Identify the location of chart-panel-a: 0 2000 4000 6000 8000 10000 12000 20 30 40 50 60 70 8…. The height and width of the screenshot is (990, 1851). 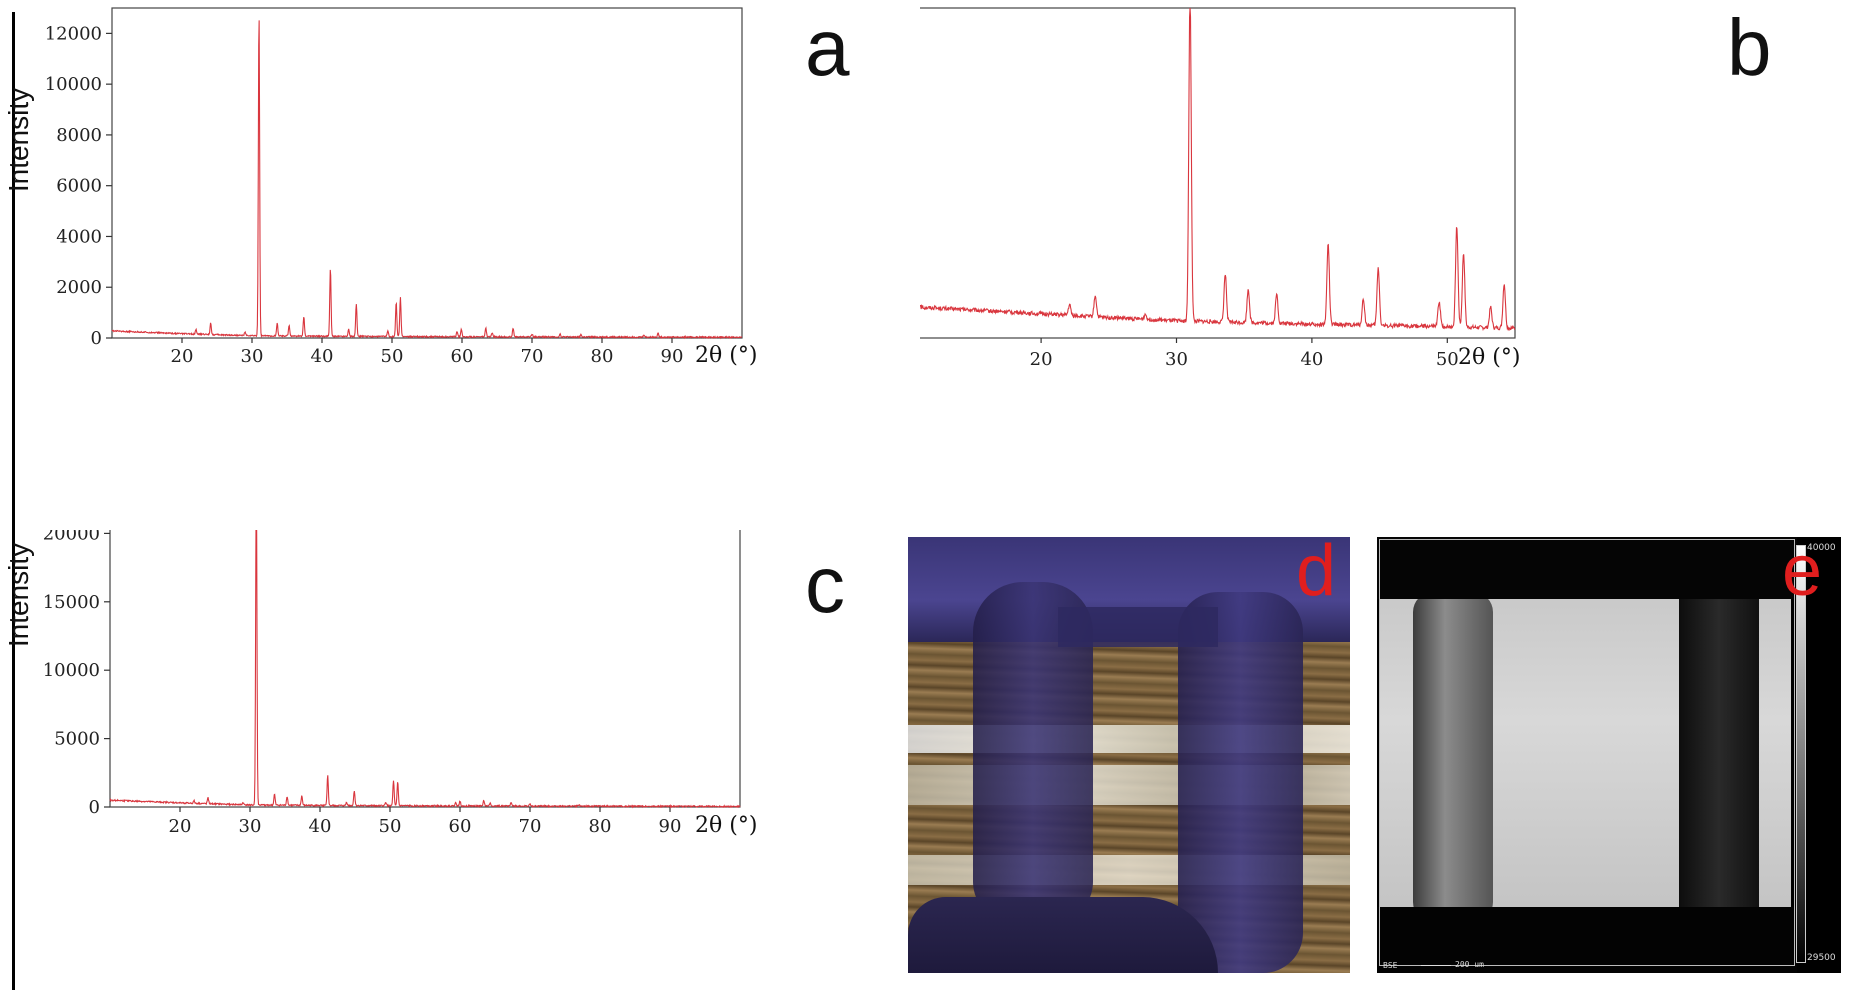
(380, 187).